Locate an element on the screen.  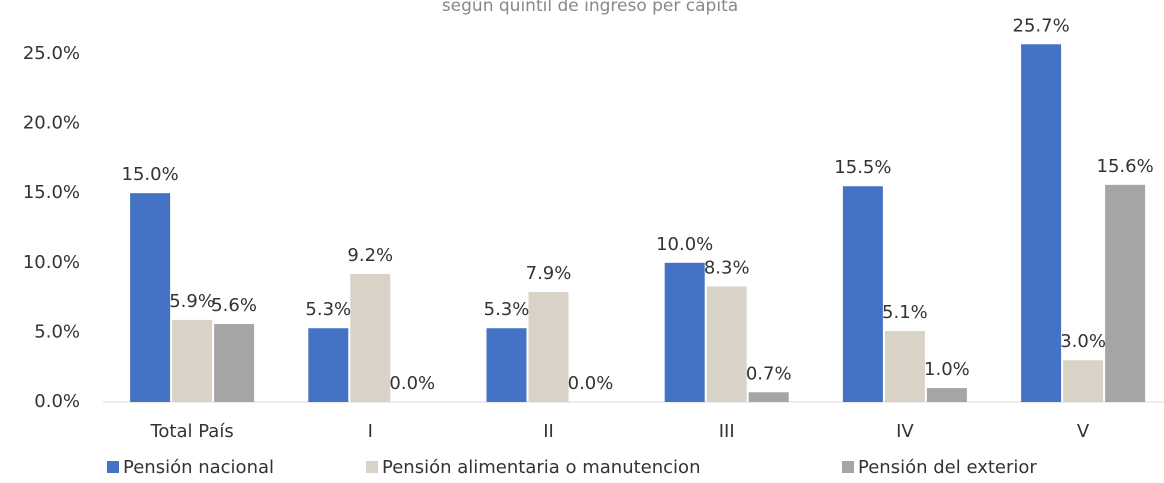
legend-label: Pensión nacional is located at coordinates (198, 467).